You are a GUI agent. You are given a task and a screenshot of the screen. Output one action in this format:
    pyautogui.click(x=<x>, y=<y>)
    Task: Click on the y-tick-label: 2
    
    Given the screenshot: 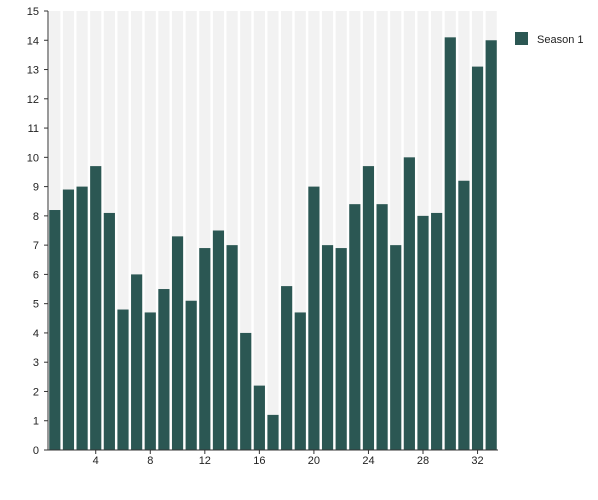 What is the action you would take?
    pyautogui.click(x=36, y=392)
    